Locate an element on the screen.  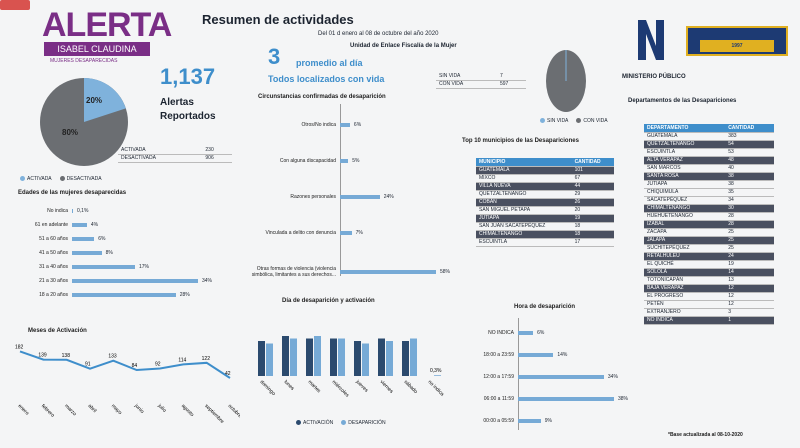
cell-name: EXTRANJERO is located at coordinates (685, 312).